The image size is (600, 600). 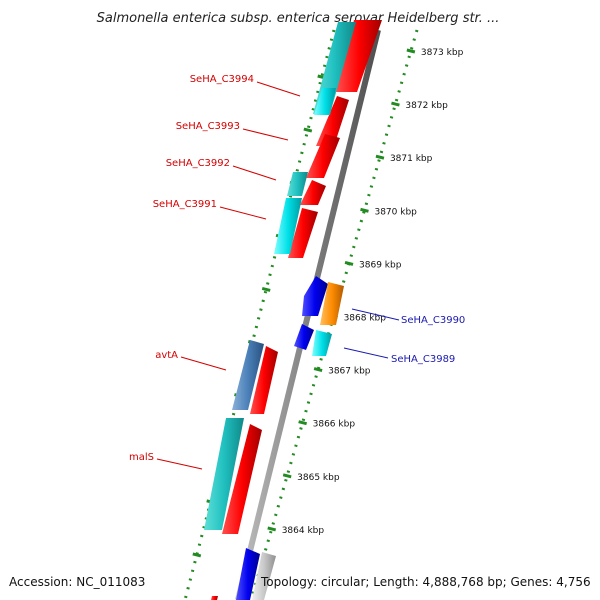 I want to click on gene-label: SeHA_C3991, so click(x=185, y=204).